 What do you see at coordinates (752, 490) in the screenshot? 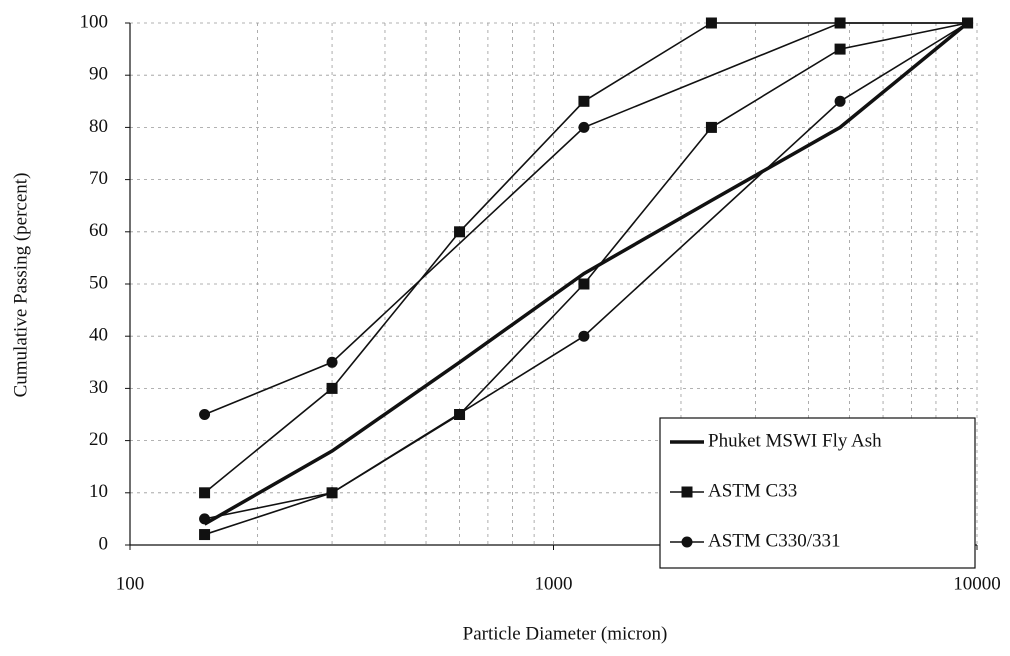
I see `legend-label: ASTM C33` at bounding box center [752, 490].